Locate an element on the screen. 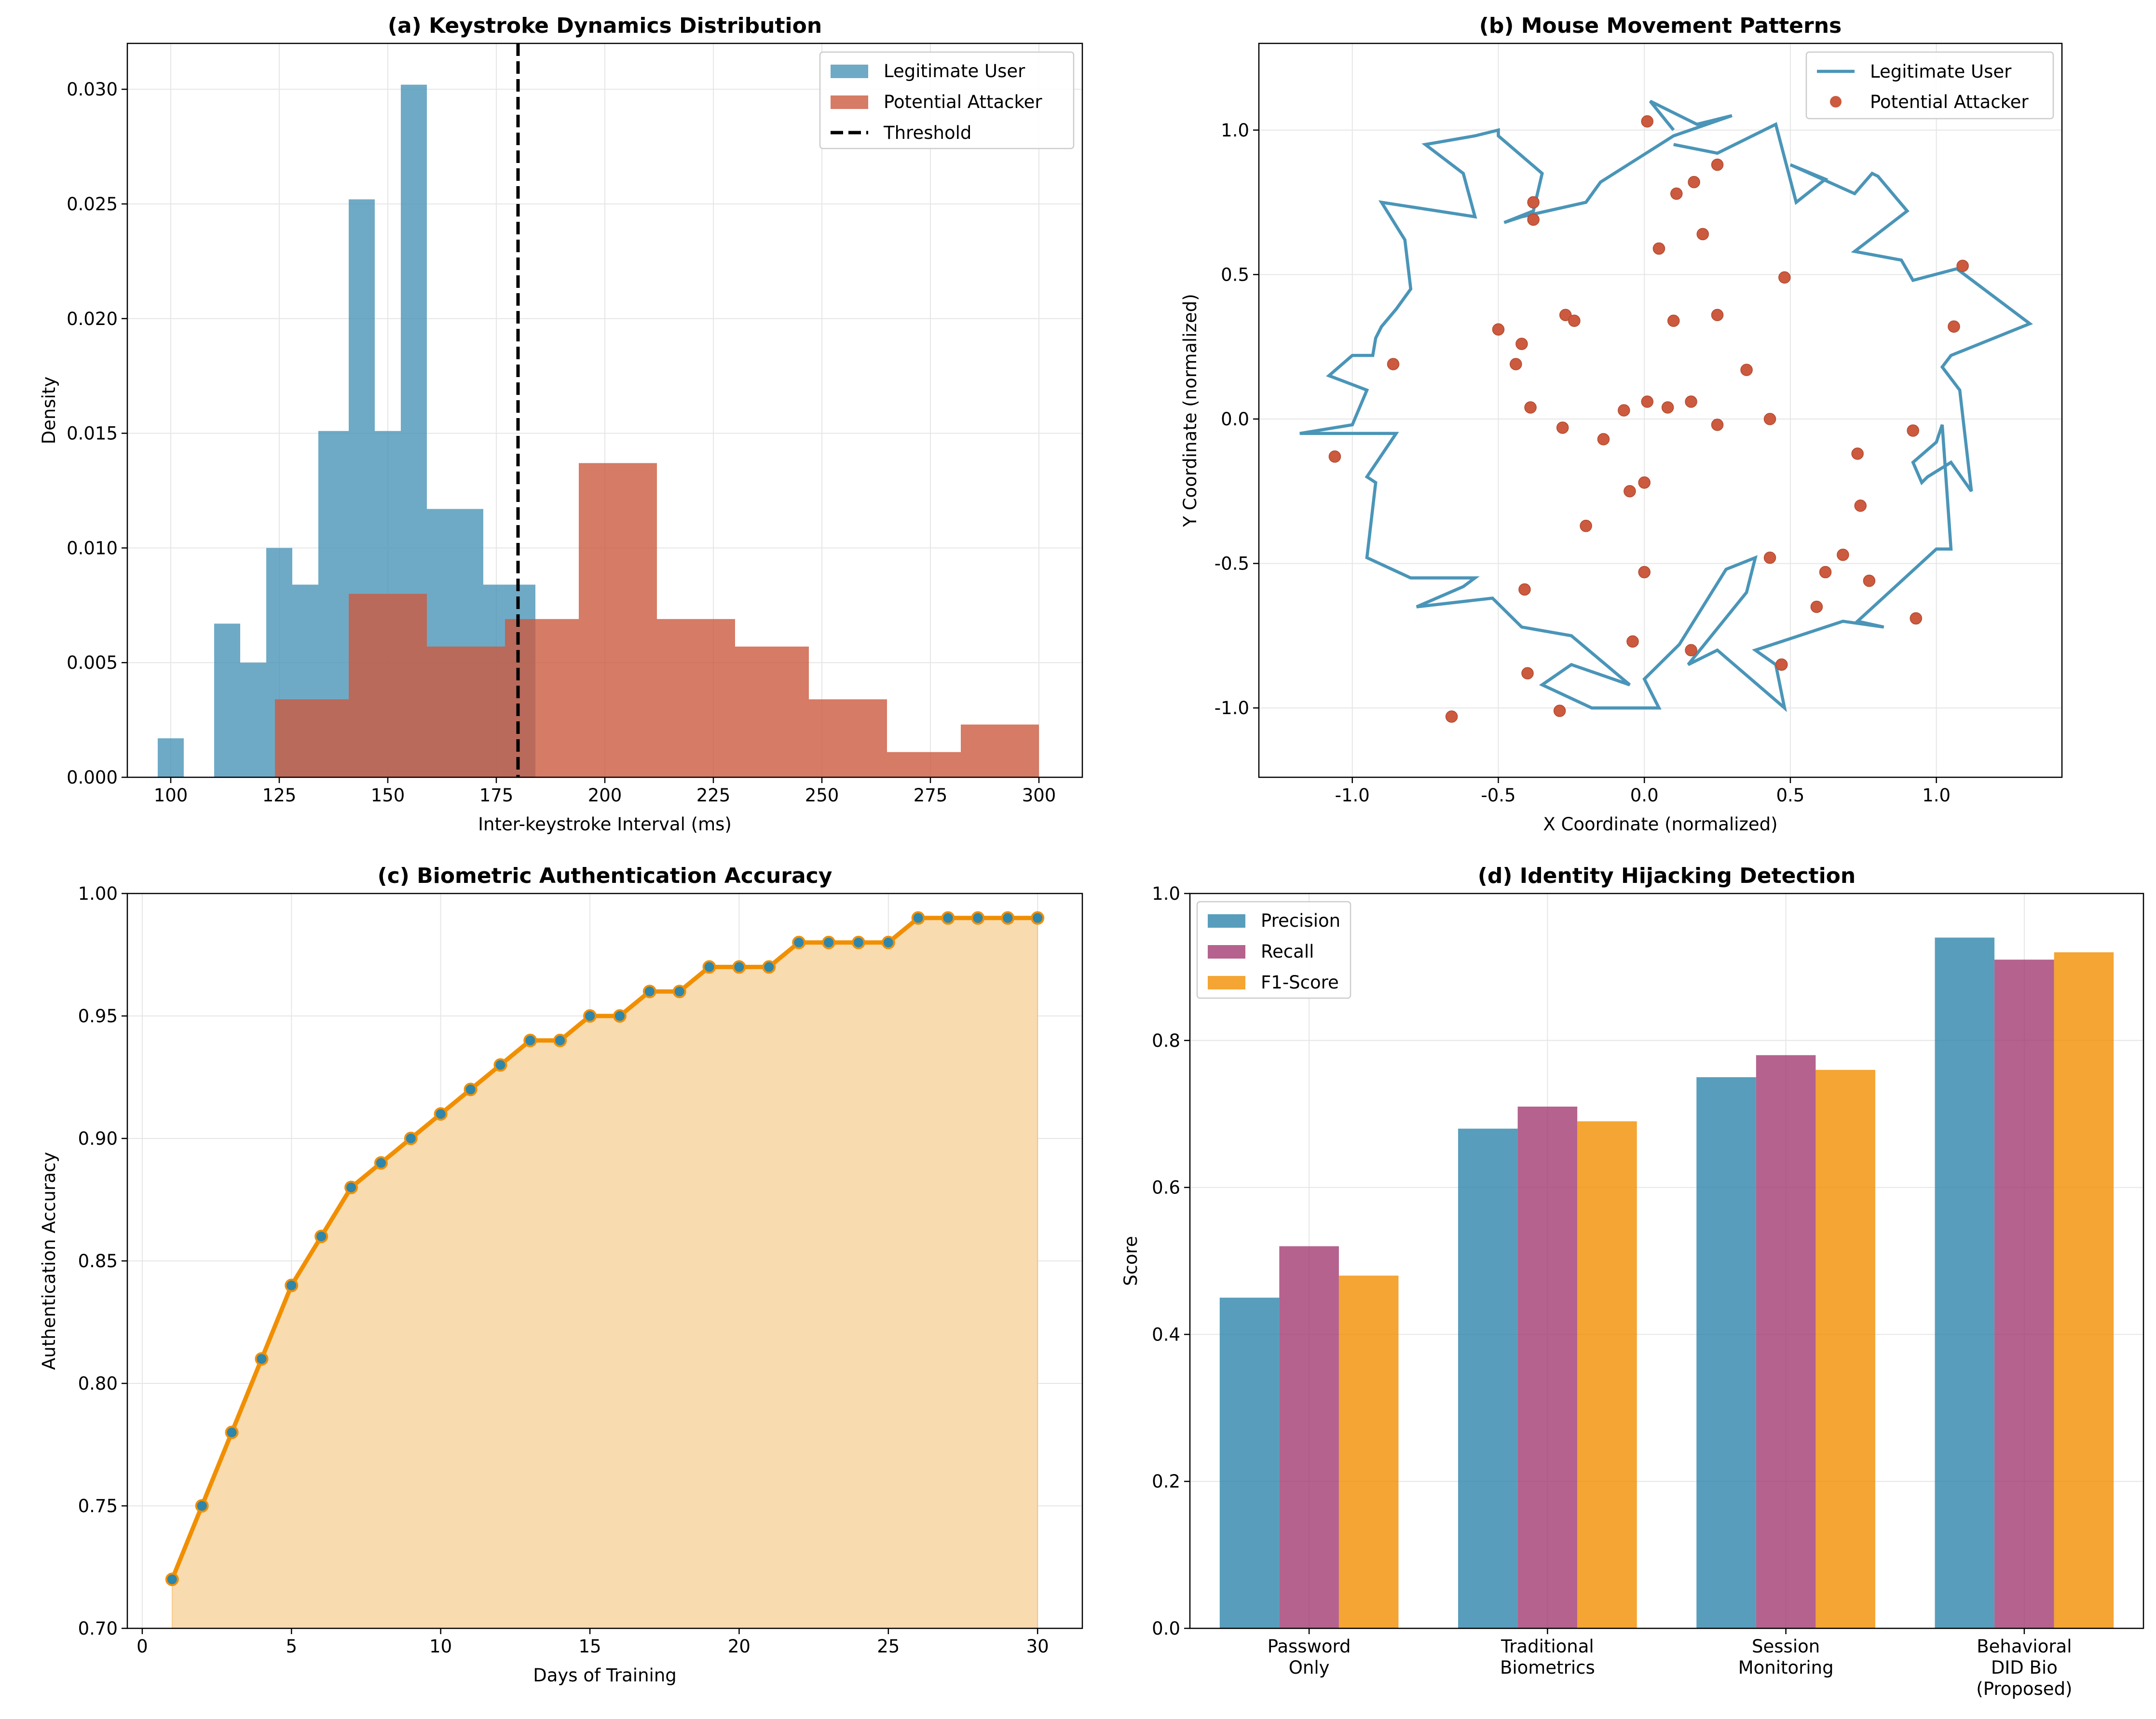 The image size is (2156, 1719). x-tick-label: 5 is located at coordinates (292, 1646).